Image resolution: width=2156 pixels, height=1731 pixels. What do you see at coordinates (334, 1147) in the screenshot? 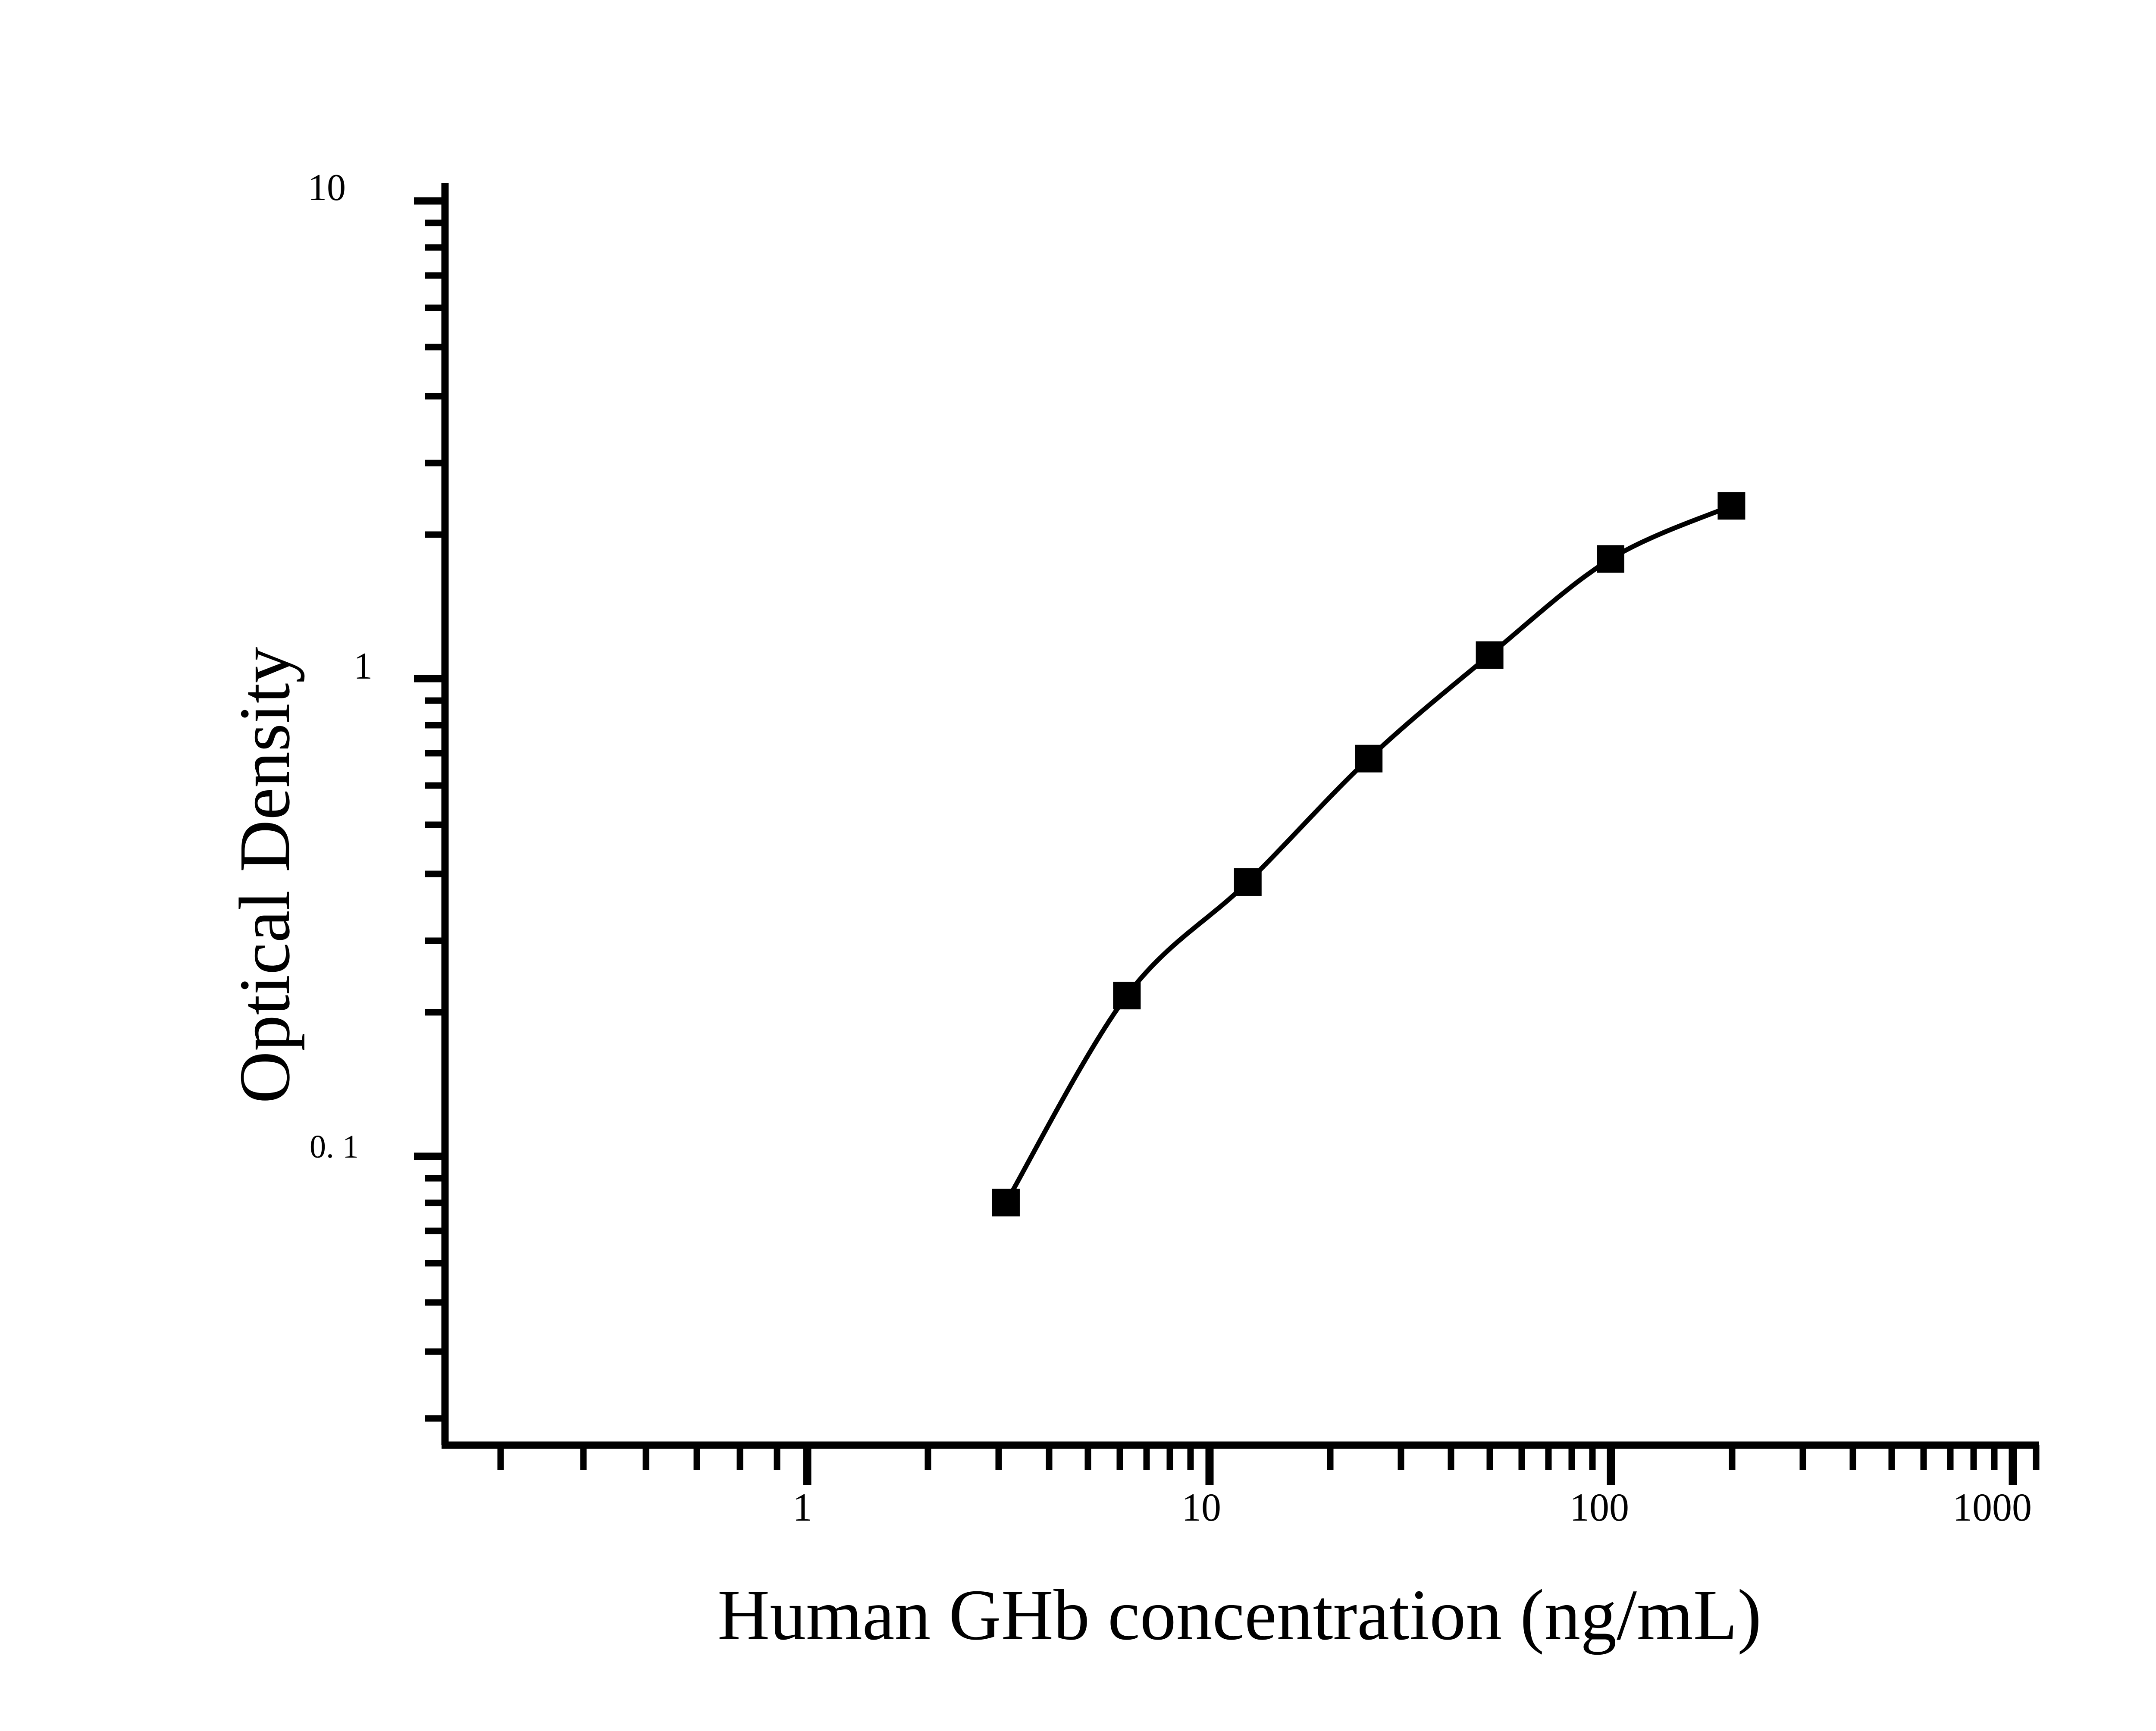
I see `y-tick-label-0-1: 0. 1` at bounding box center [334, 1147].